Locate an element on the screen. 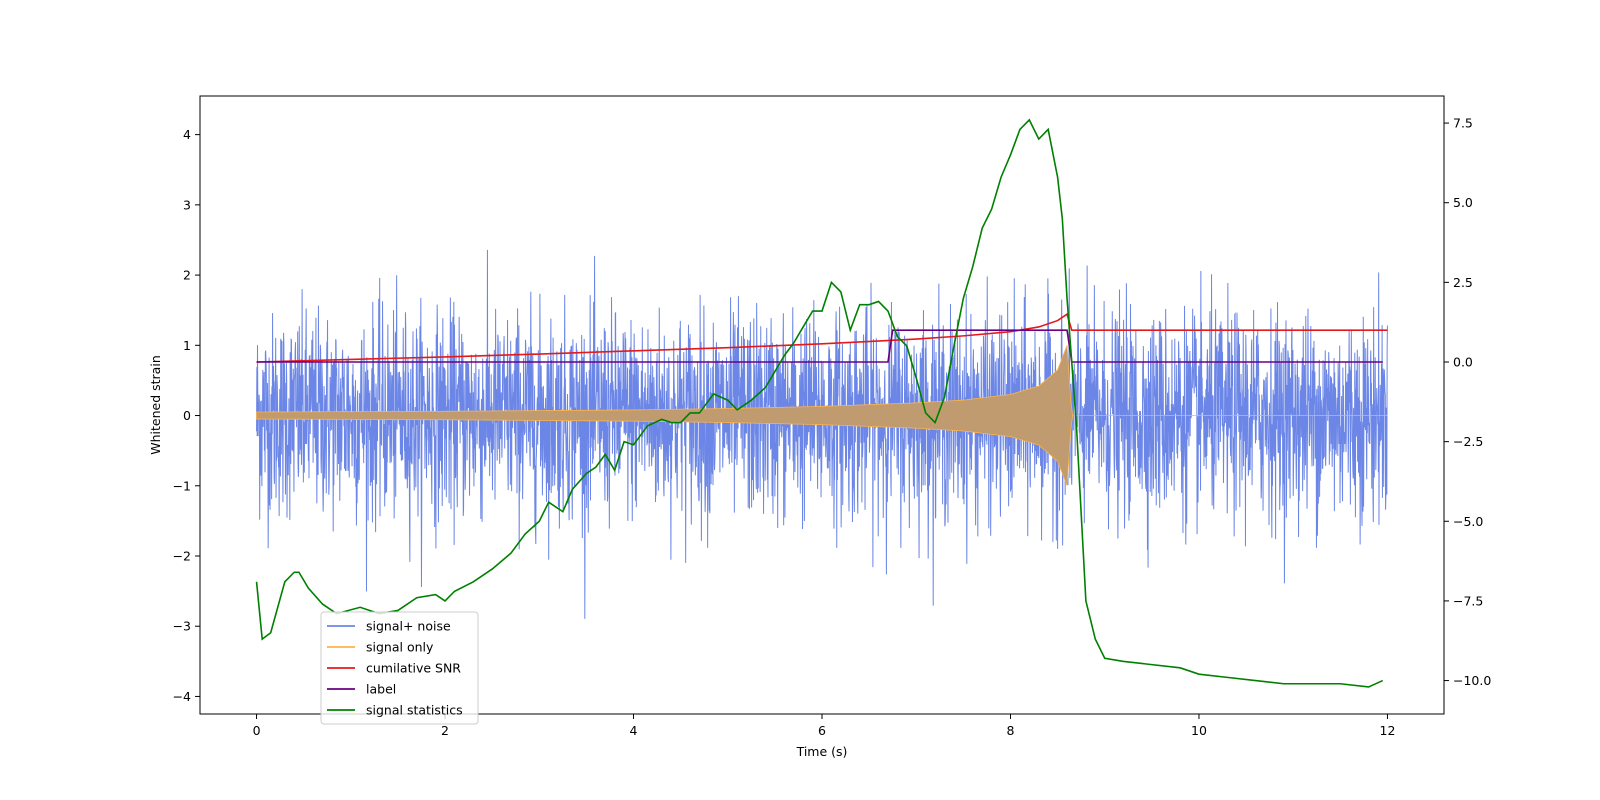 Image resolution: width=1600 pixels, height=800 pixels. cumulative-snr-series is located at coordinates (822, 337).